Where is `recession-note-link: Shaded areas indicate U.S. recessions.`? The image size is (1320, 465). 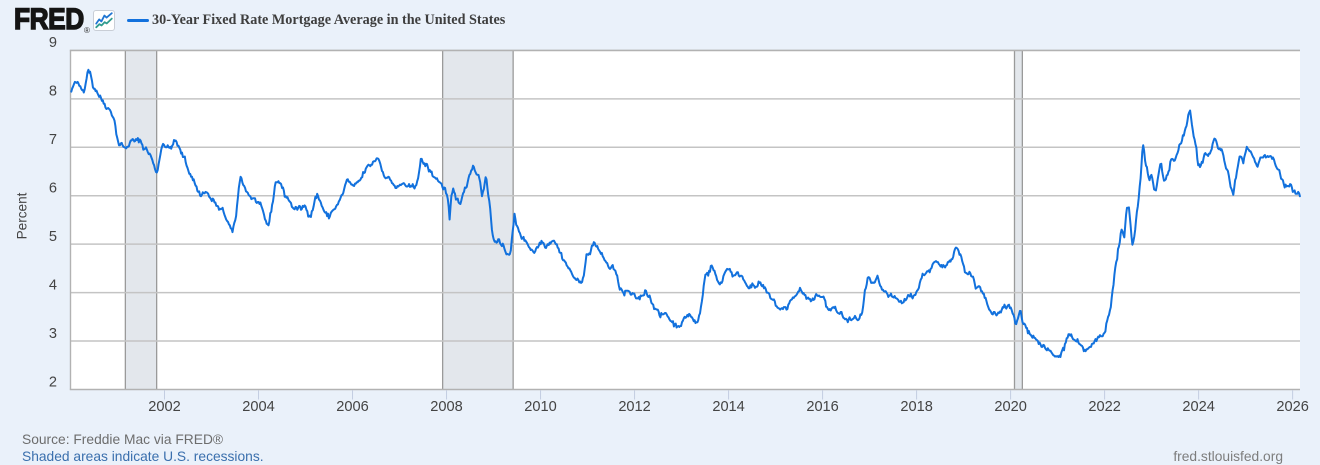
recession-note-link: Shaded areas indicate U.S. recessions. is located at coordinates (143, 456).